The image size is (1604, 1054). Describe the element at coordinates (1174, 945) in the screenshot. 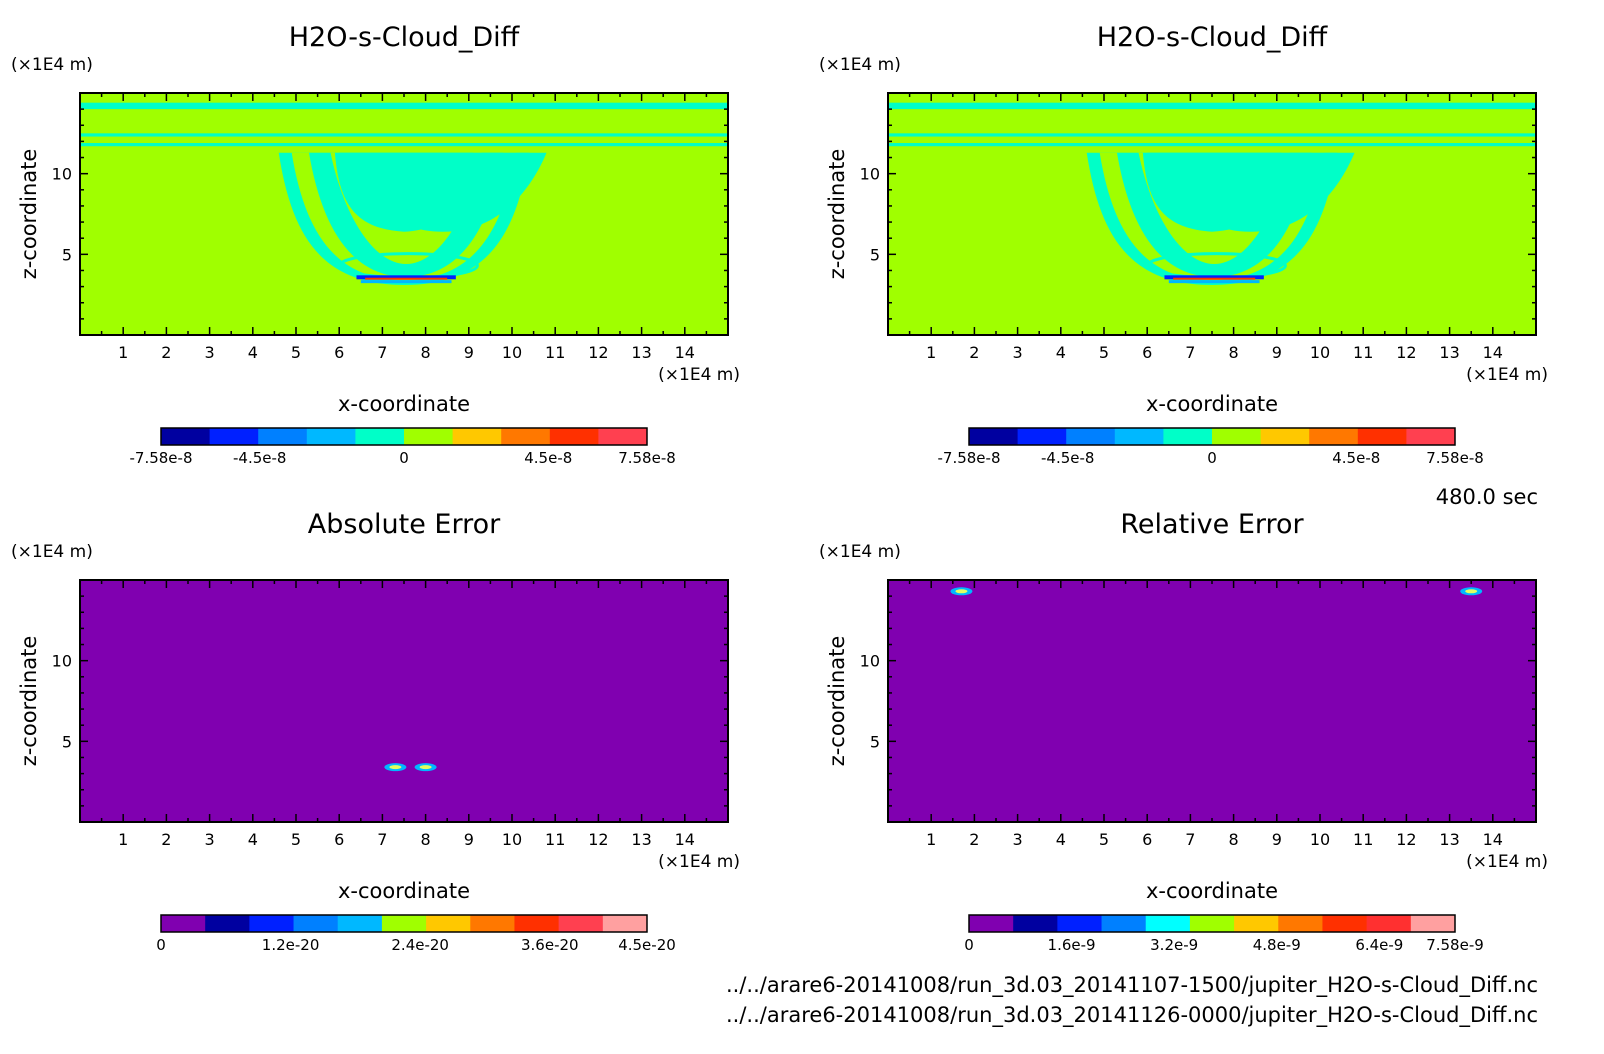

I see `colorbar-tick-label: 3.2e-9` at that location.